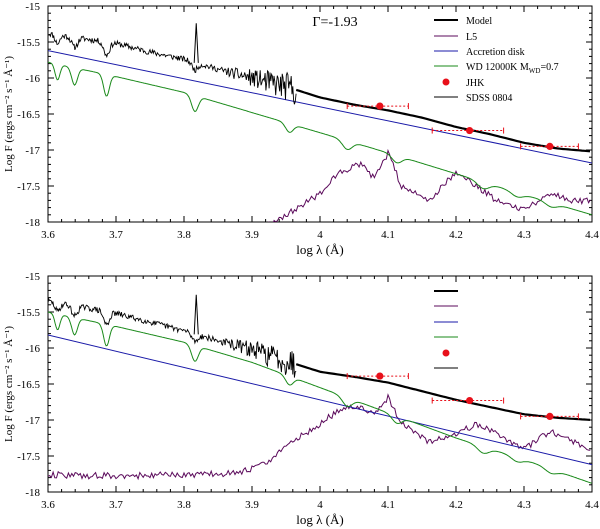 This screenshot has height=529, width=600. Describe the element at coordinates (475, 83) in the screenshot. I see `legend-jhk-label: JHK` at that location.